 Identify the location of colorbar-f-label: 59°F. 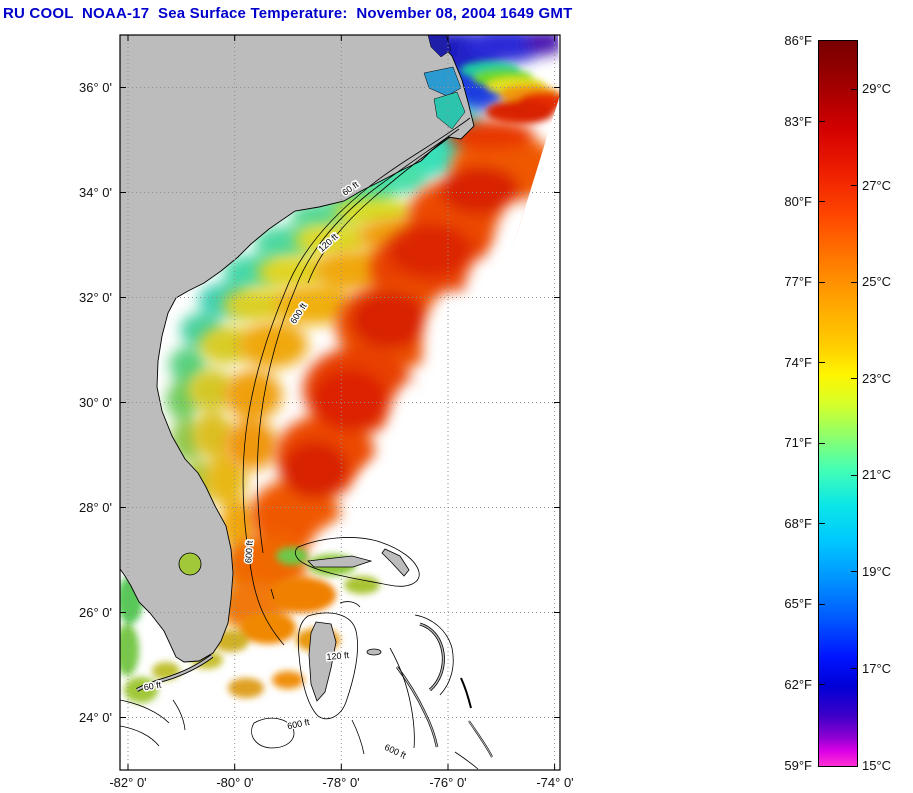
(798, 765).